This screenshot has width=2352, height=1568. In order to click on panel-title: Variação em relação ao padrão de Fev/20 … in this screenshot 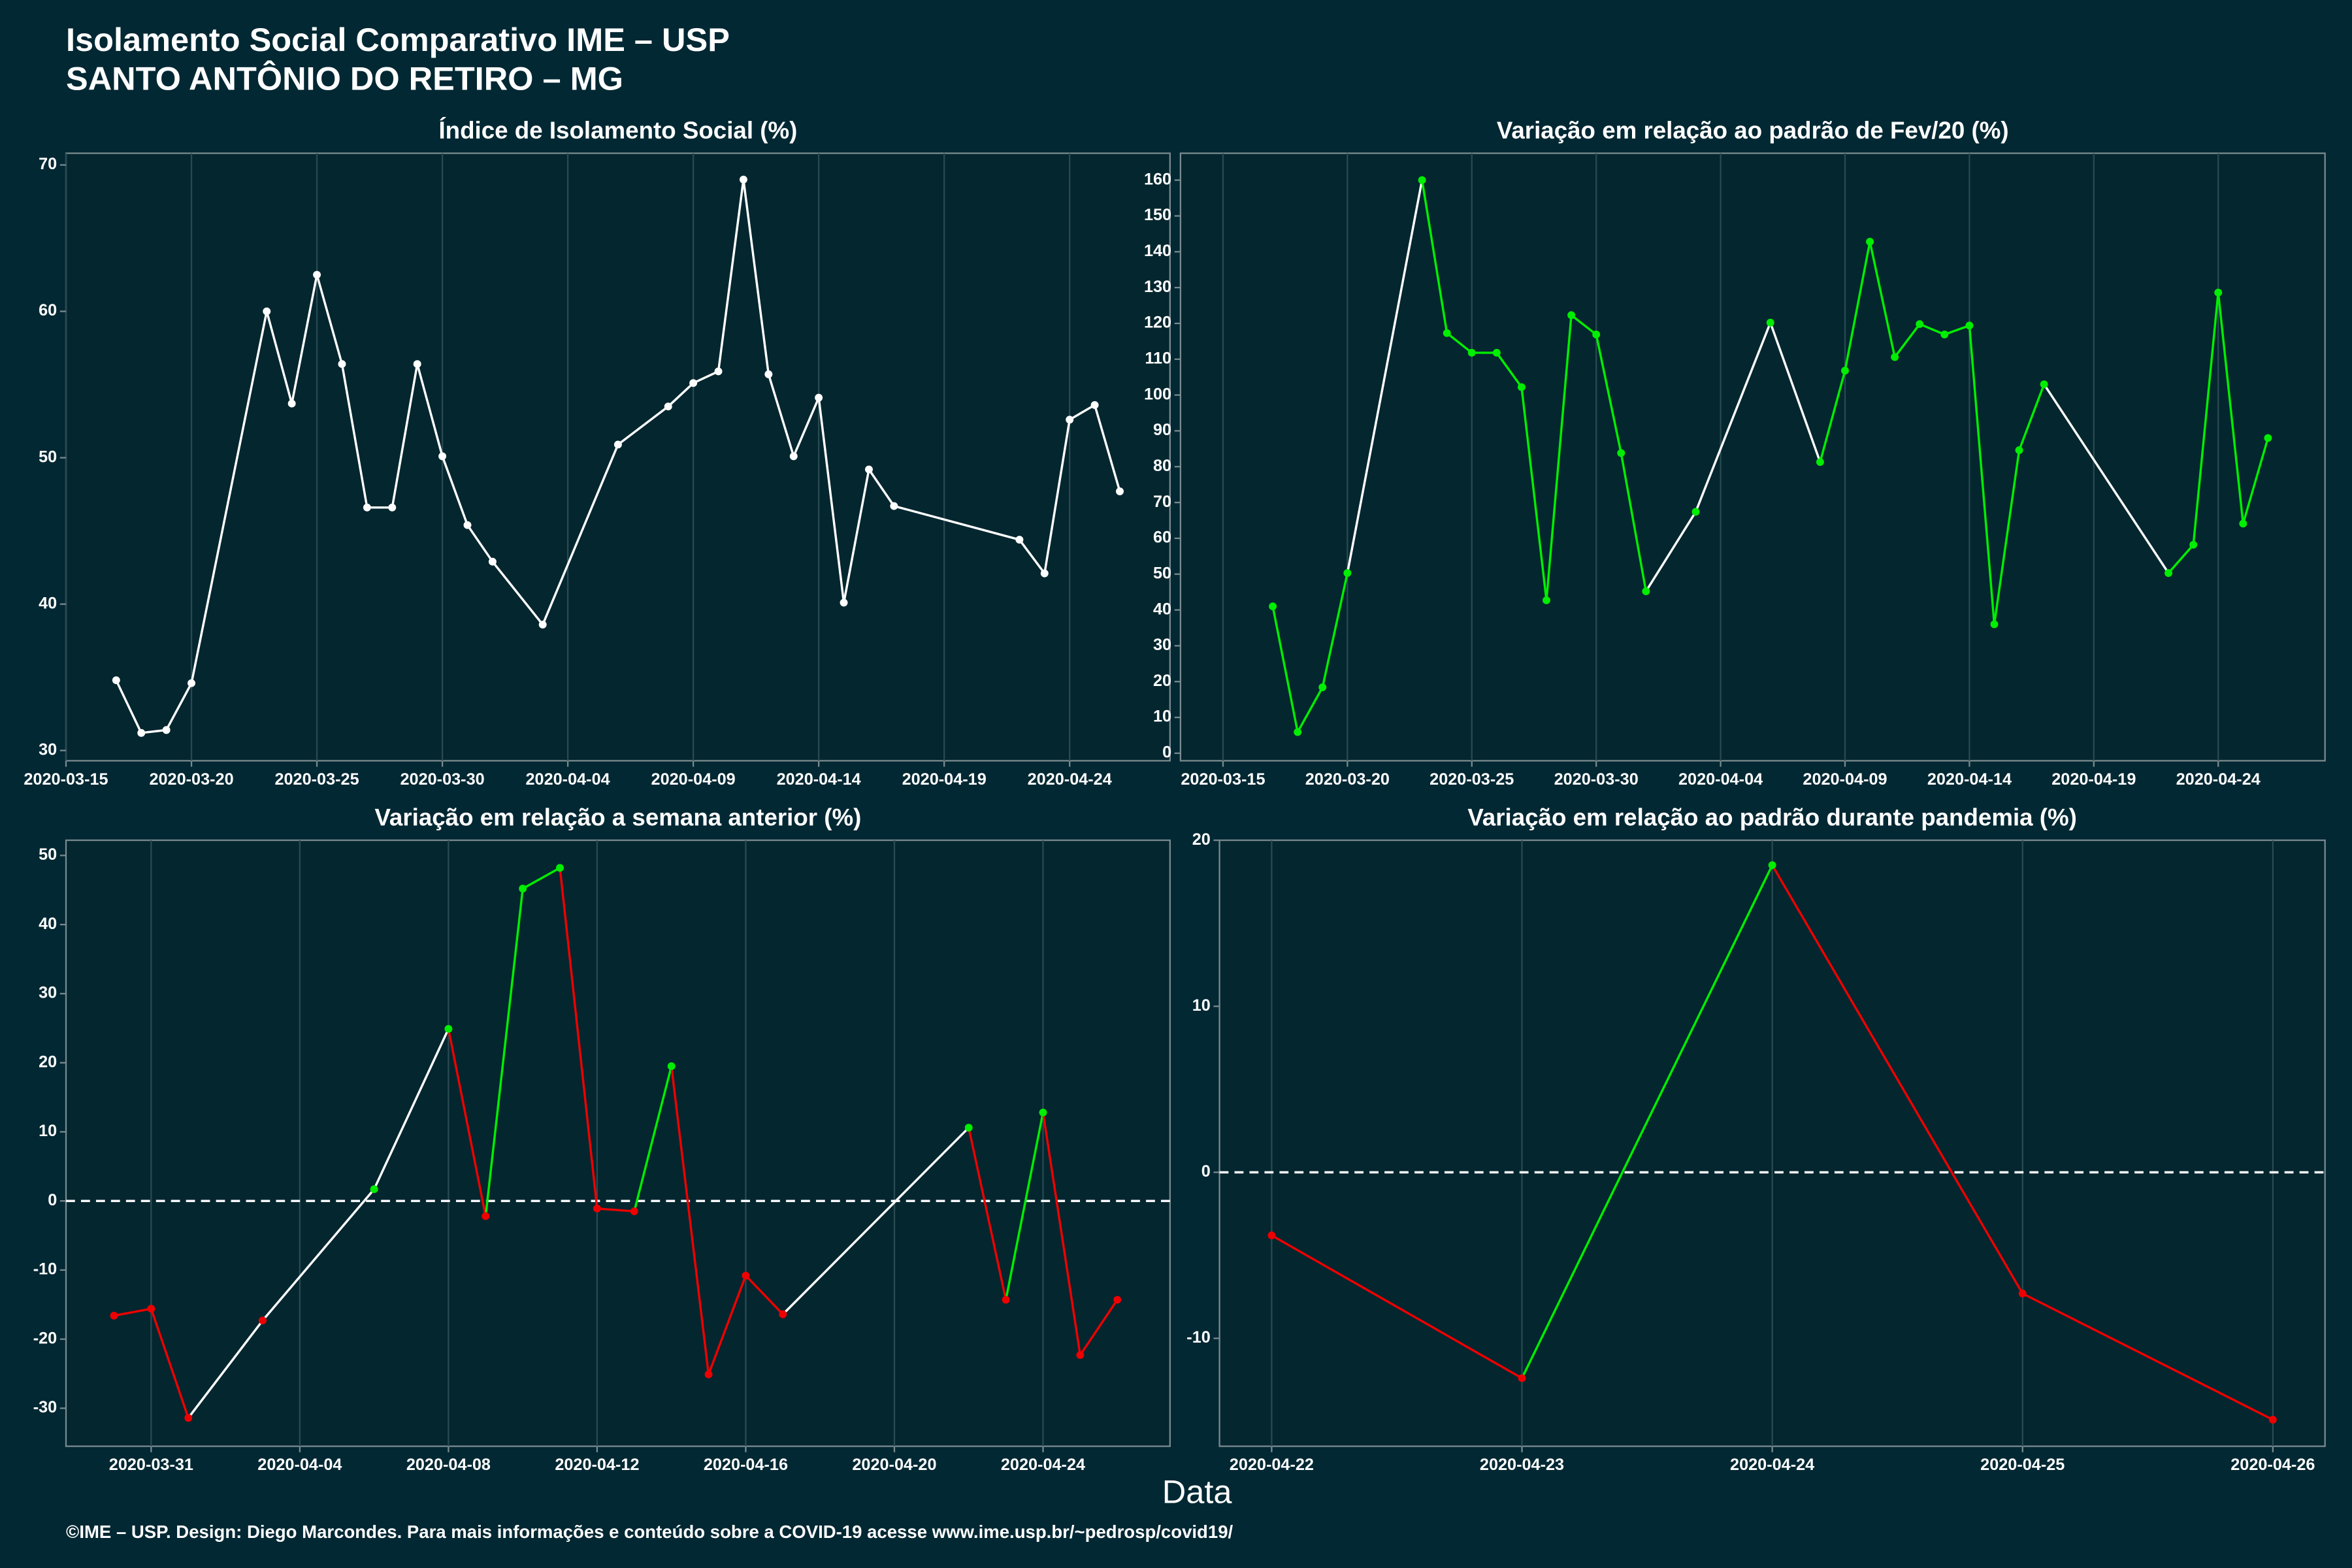, I will do `click(1753, 130)`.